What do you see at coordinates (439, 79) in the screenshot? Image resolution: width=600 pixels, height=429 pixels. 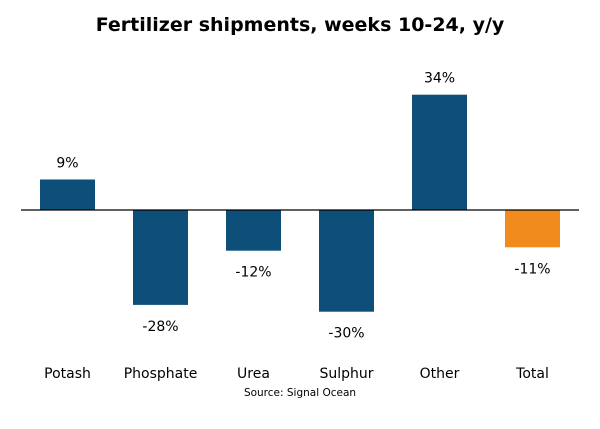 I see `data-label-other: 34%` at bounding box center [439, 79].